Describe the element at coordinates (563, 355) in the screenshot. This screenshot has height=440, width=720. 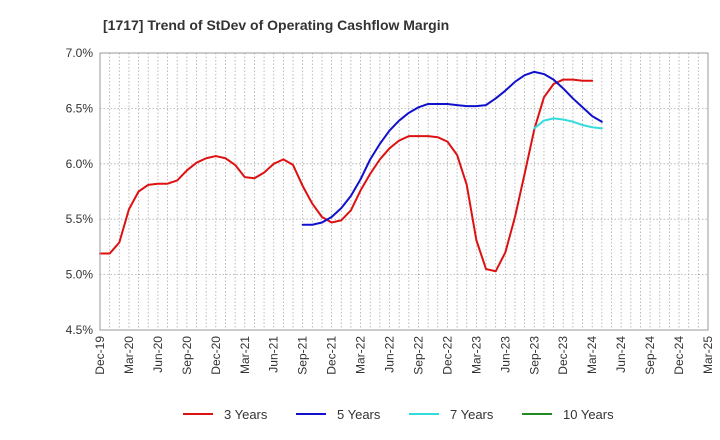
I see `x-tick-label: Dec-23` at that location.